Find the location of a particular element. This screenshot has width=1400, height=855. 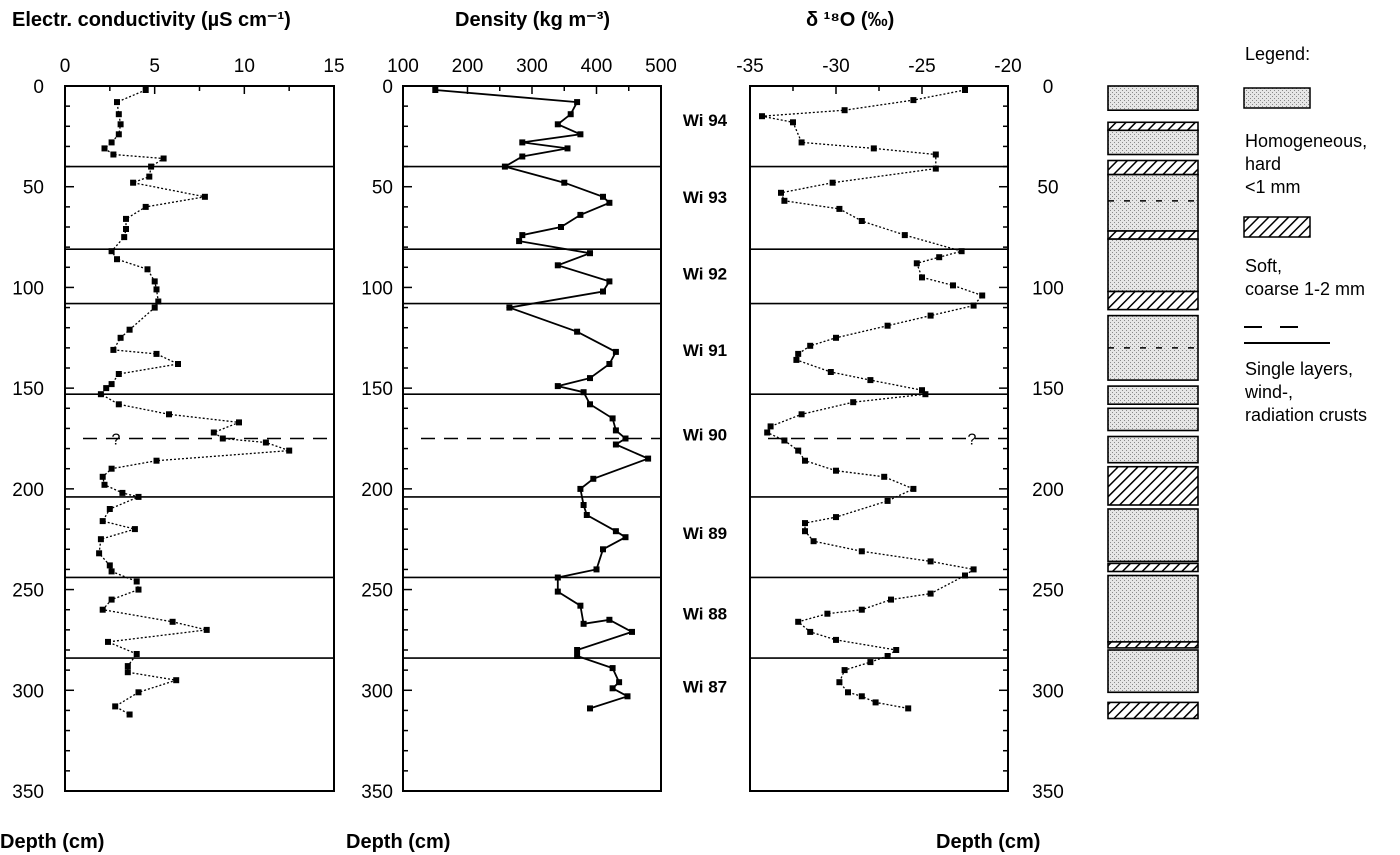

year-label: Wi 88 is located at coordinates (705, 614).